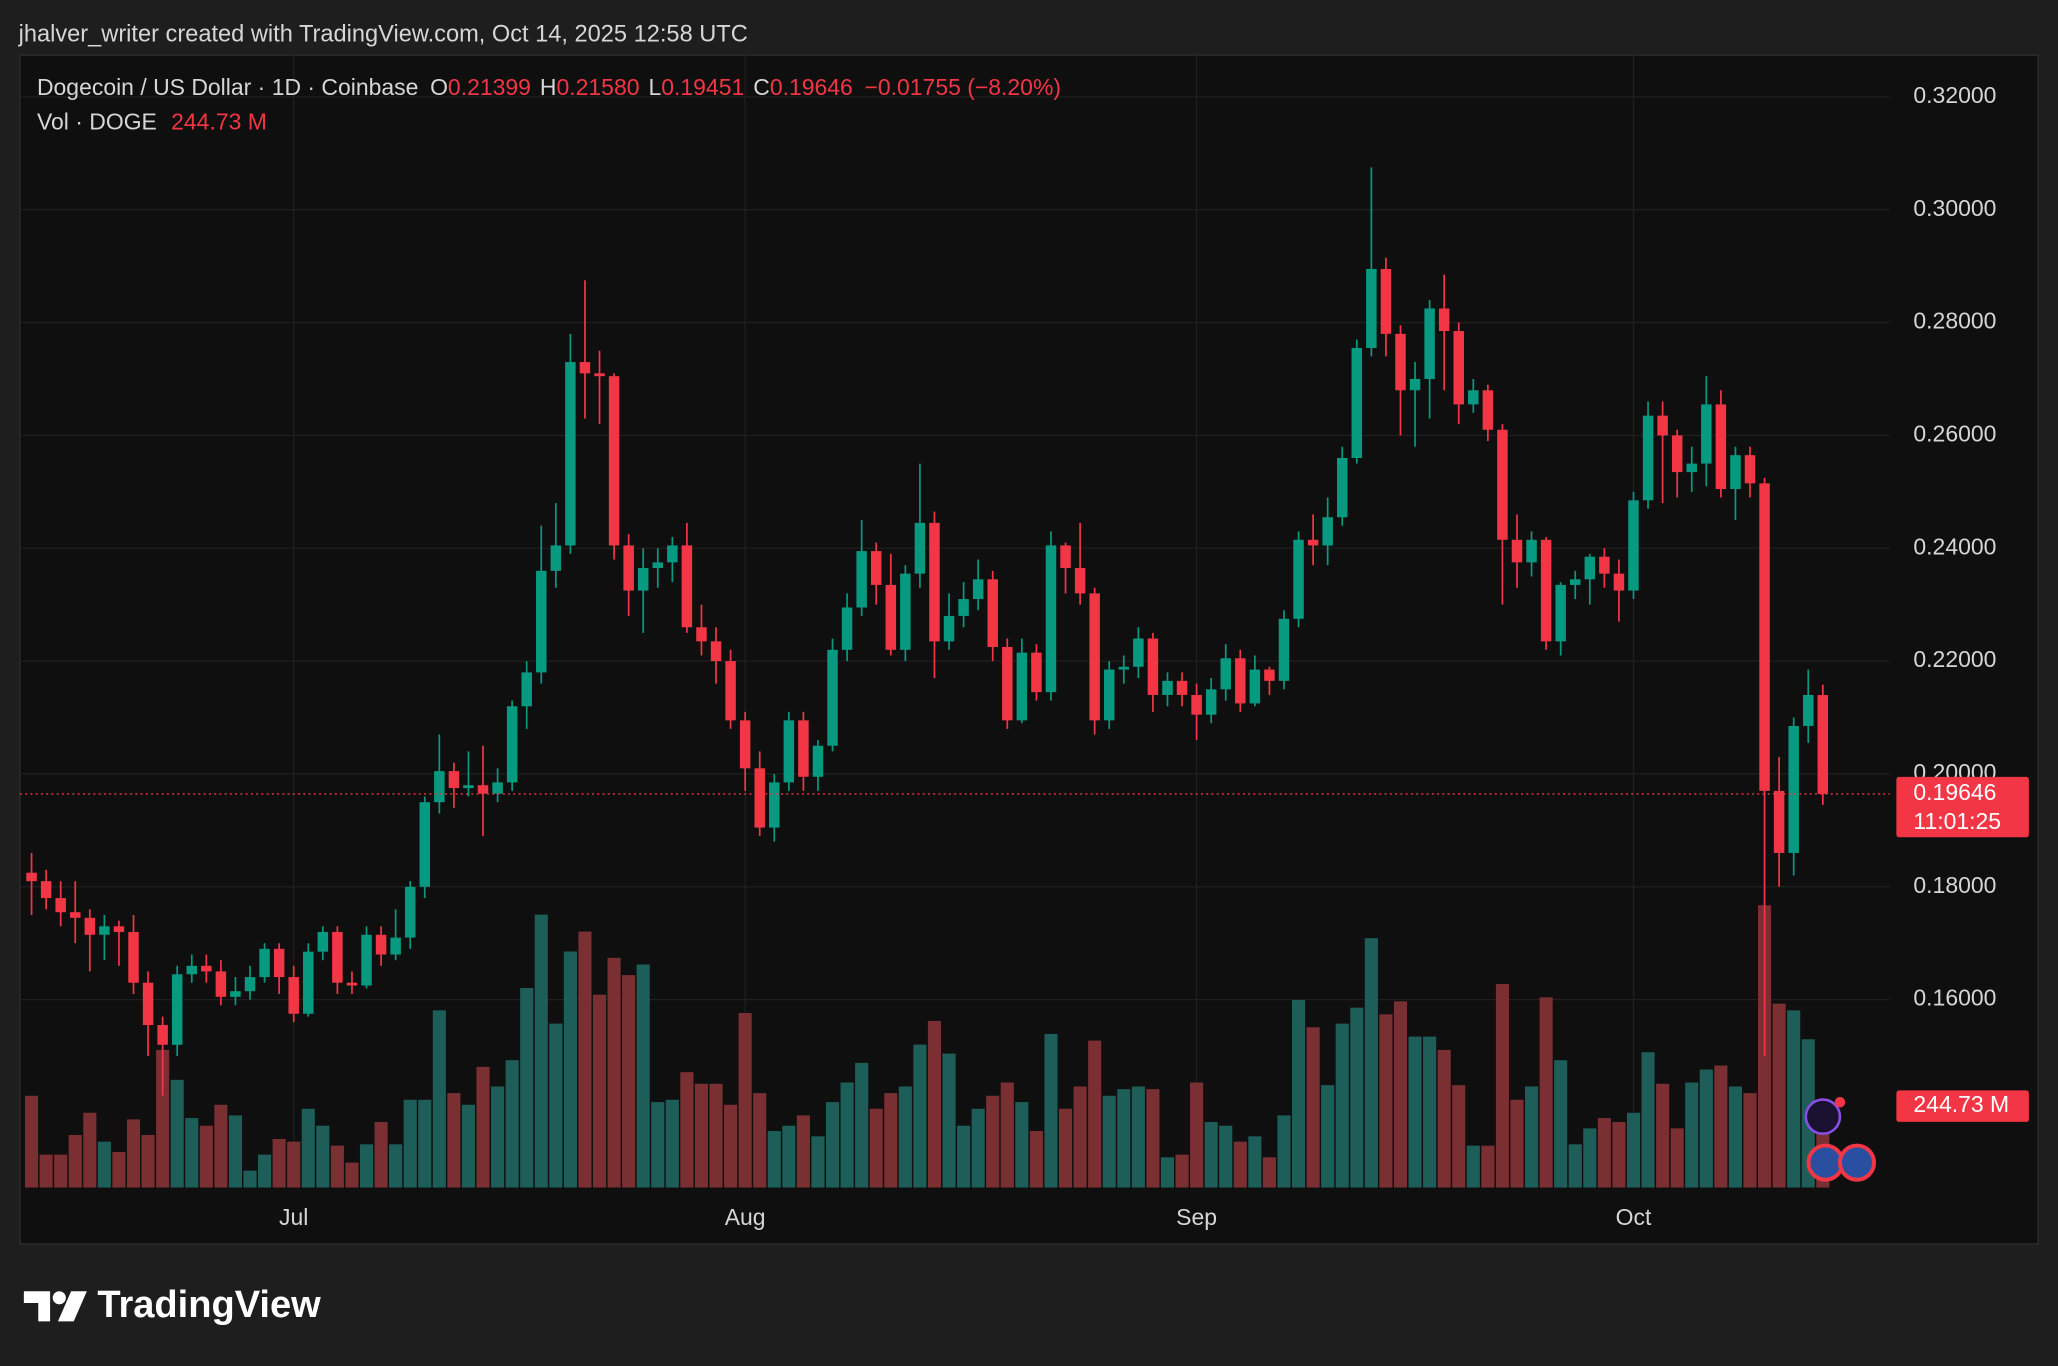 The image size is (2058, 1366). I want to click on c-label: C, so click(761, 87).